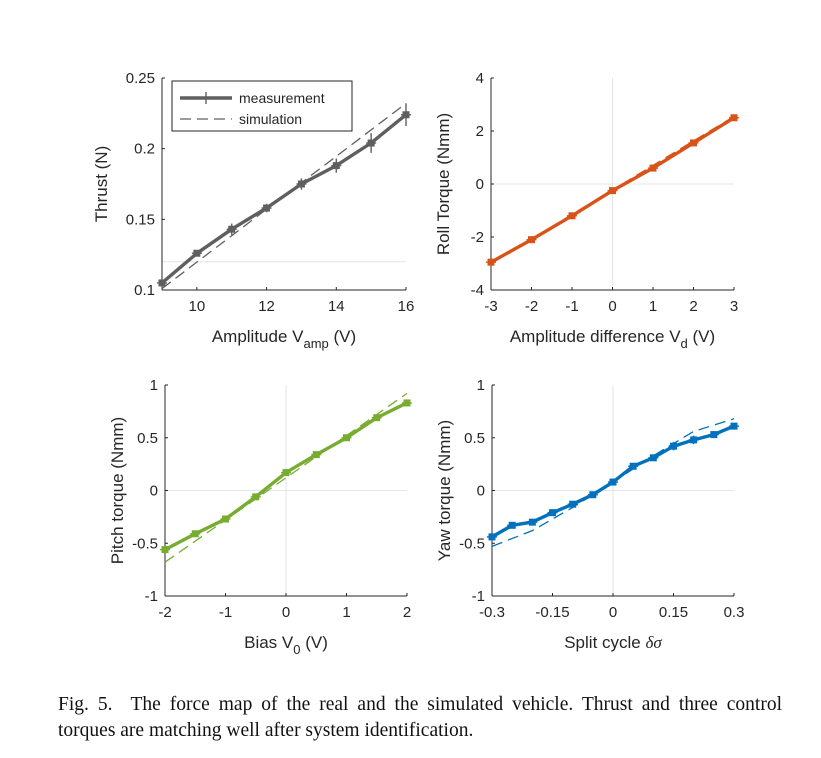  What do you see at coordinates (336, 306) in the screenshot?
I see `x-tick-label: 14` at bounding box center [336, 306].